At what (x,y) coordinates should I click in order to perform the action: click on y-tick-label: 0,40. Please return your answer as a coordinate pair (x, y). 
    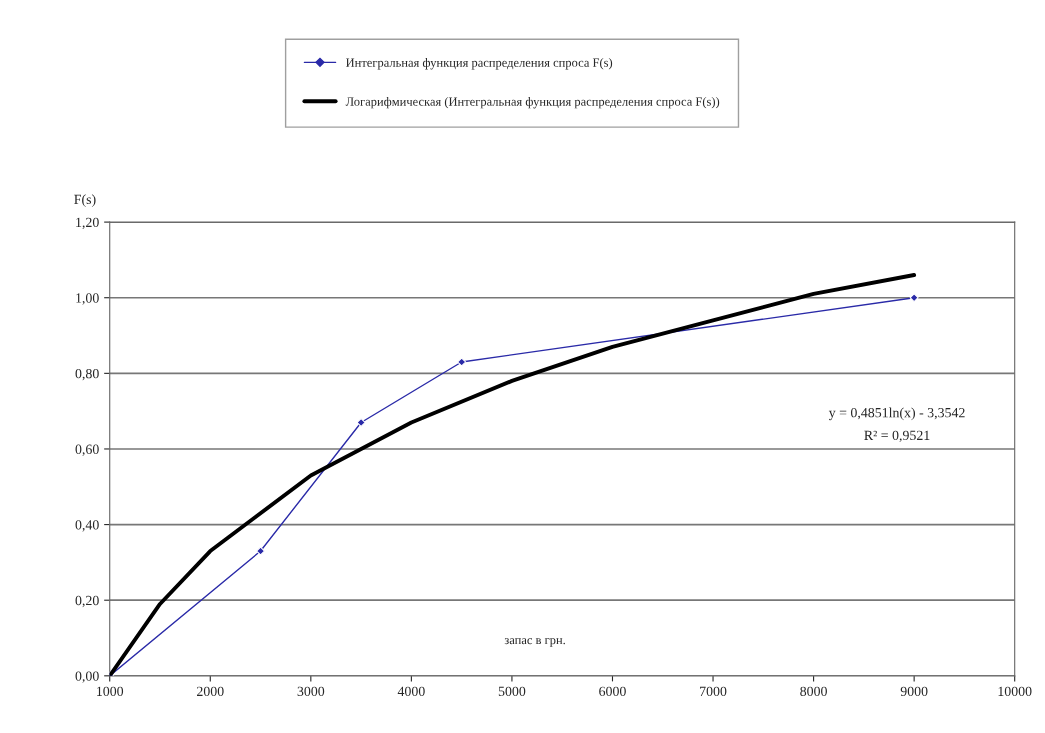
    Looking at the image, I should click on (87, 526).